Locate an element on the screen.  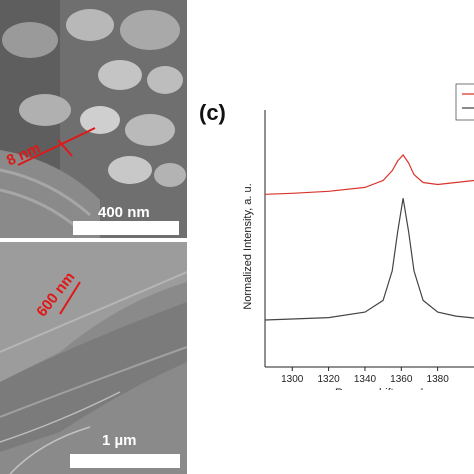
x-tick-label: 1320 is located at coordinates (328, 379).